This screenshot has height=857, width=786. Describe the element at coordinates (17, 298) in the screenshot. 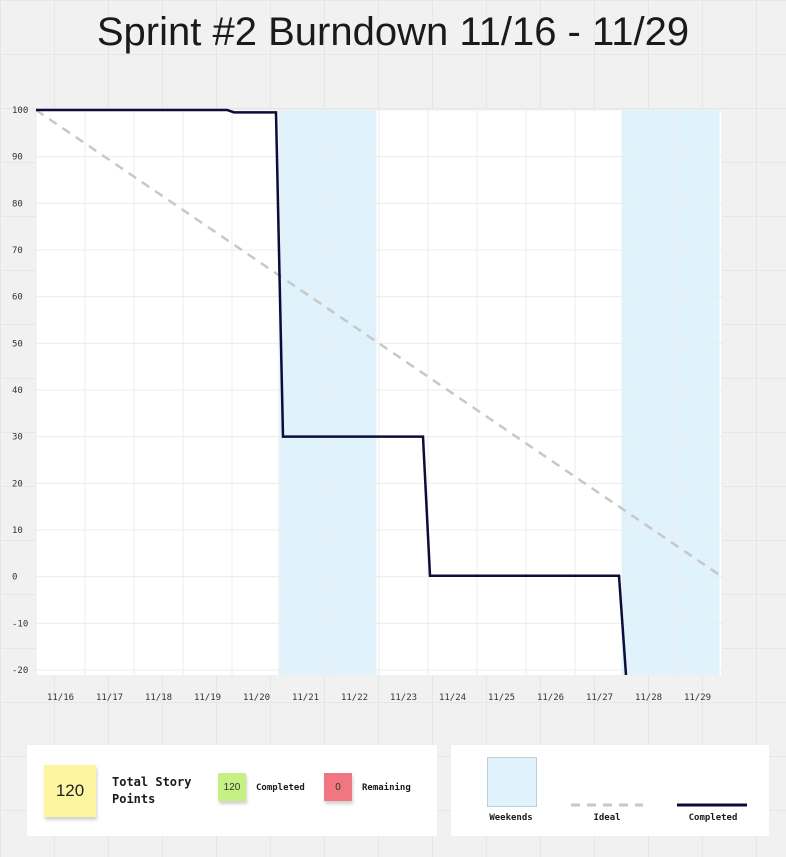

I see `y-tick-label: 60` at that location.